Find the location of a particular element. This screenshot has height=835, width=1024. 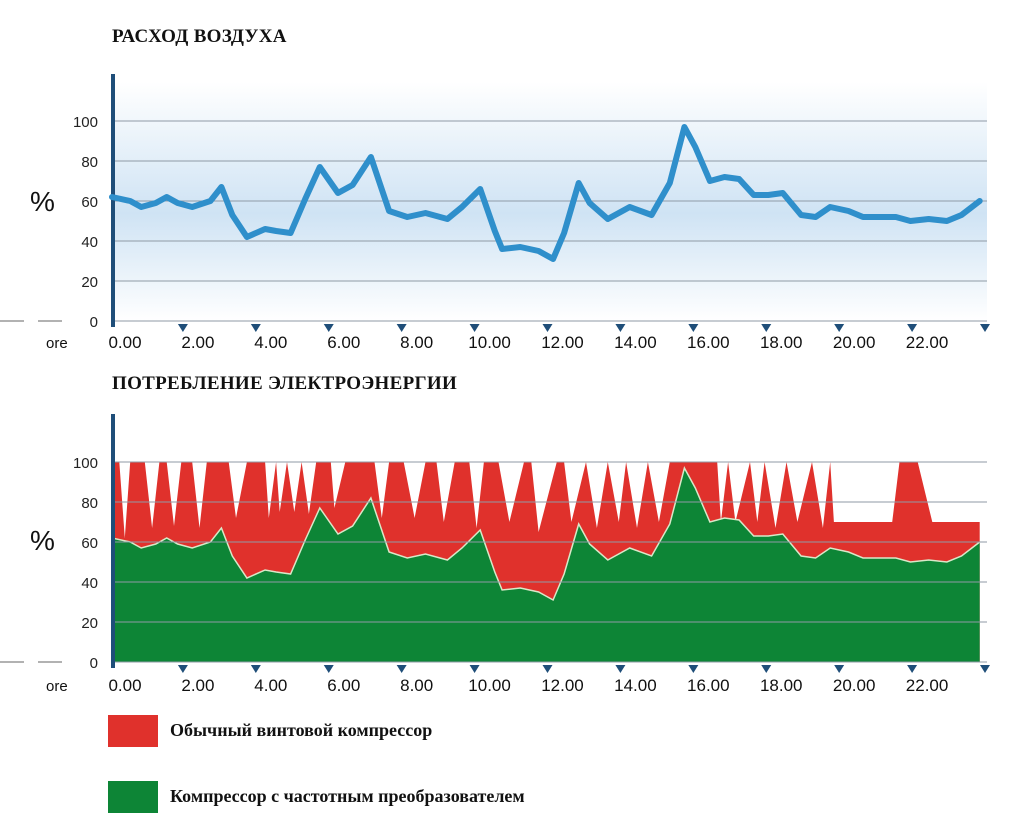

vsd-compressor-edge is located at coordinates (546, 533).